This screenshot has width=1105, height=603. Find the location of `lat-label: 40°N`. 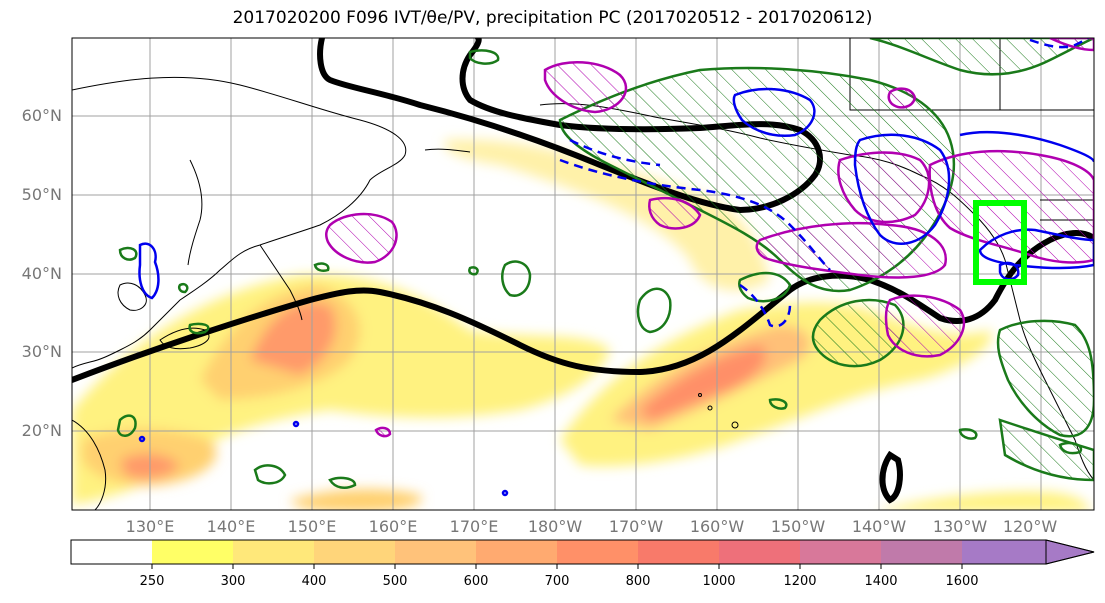

lat-label: 40°N is located at coordinates (41, 273).